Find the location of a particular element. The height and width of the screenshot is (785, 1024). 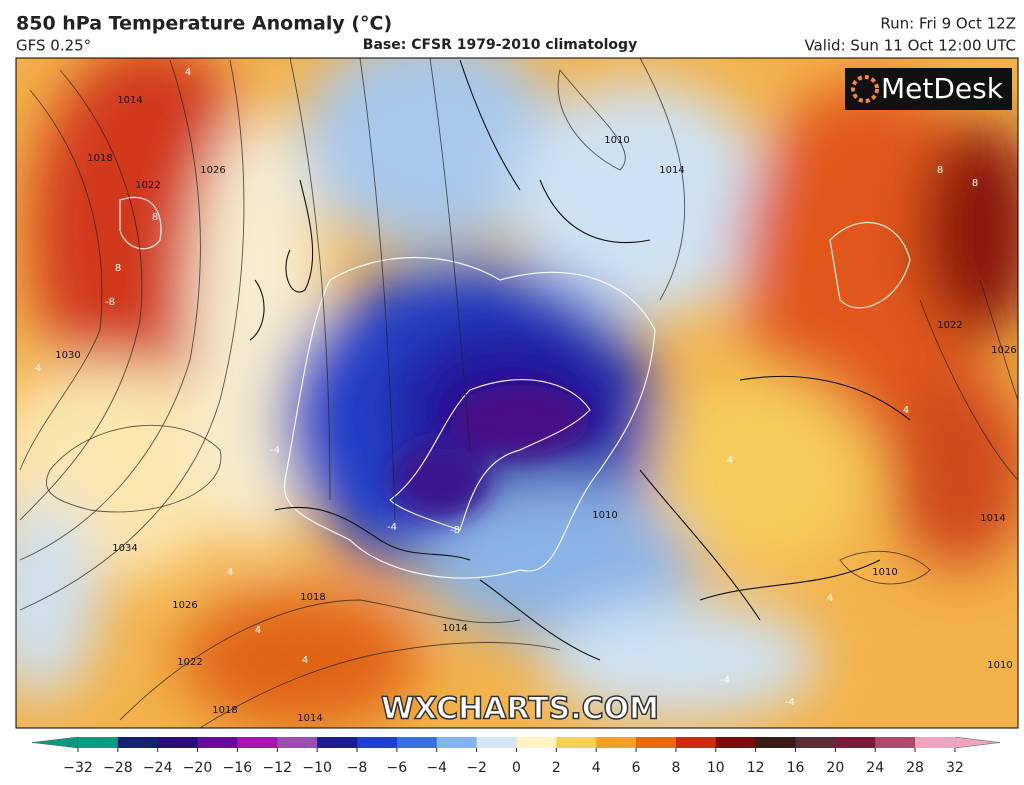

colorbar-tick-label: 4 is located at coordinates (596, 768).